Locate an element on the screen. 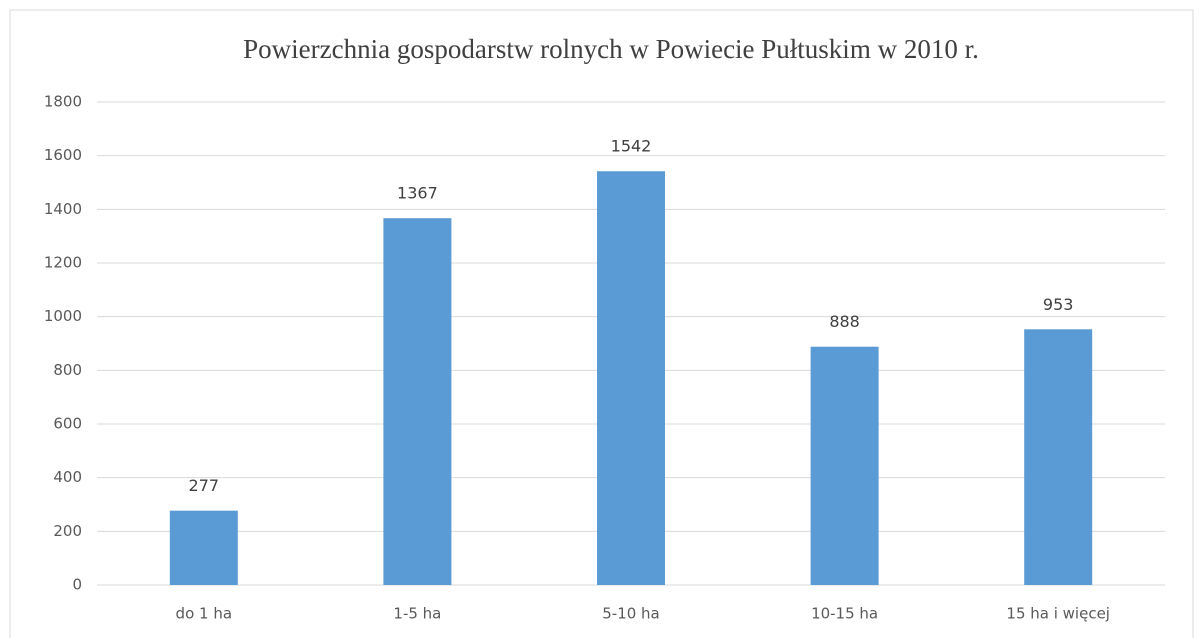 The width and height of the screenshot is (1200, 638). x-tick-label: 1-5 ha is located at coordinates (417, 614).